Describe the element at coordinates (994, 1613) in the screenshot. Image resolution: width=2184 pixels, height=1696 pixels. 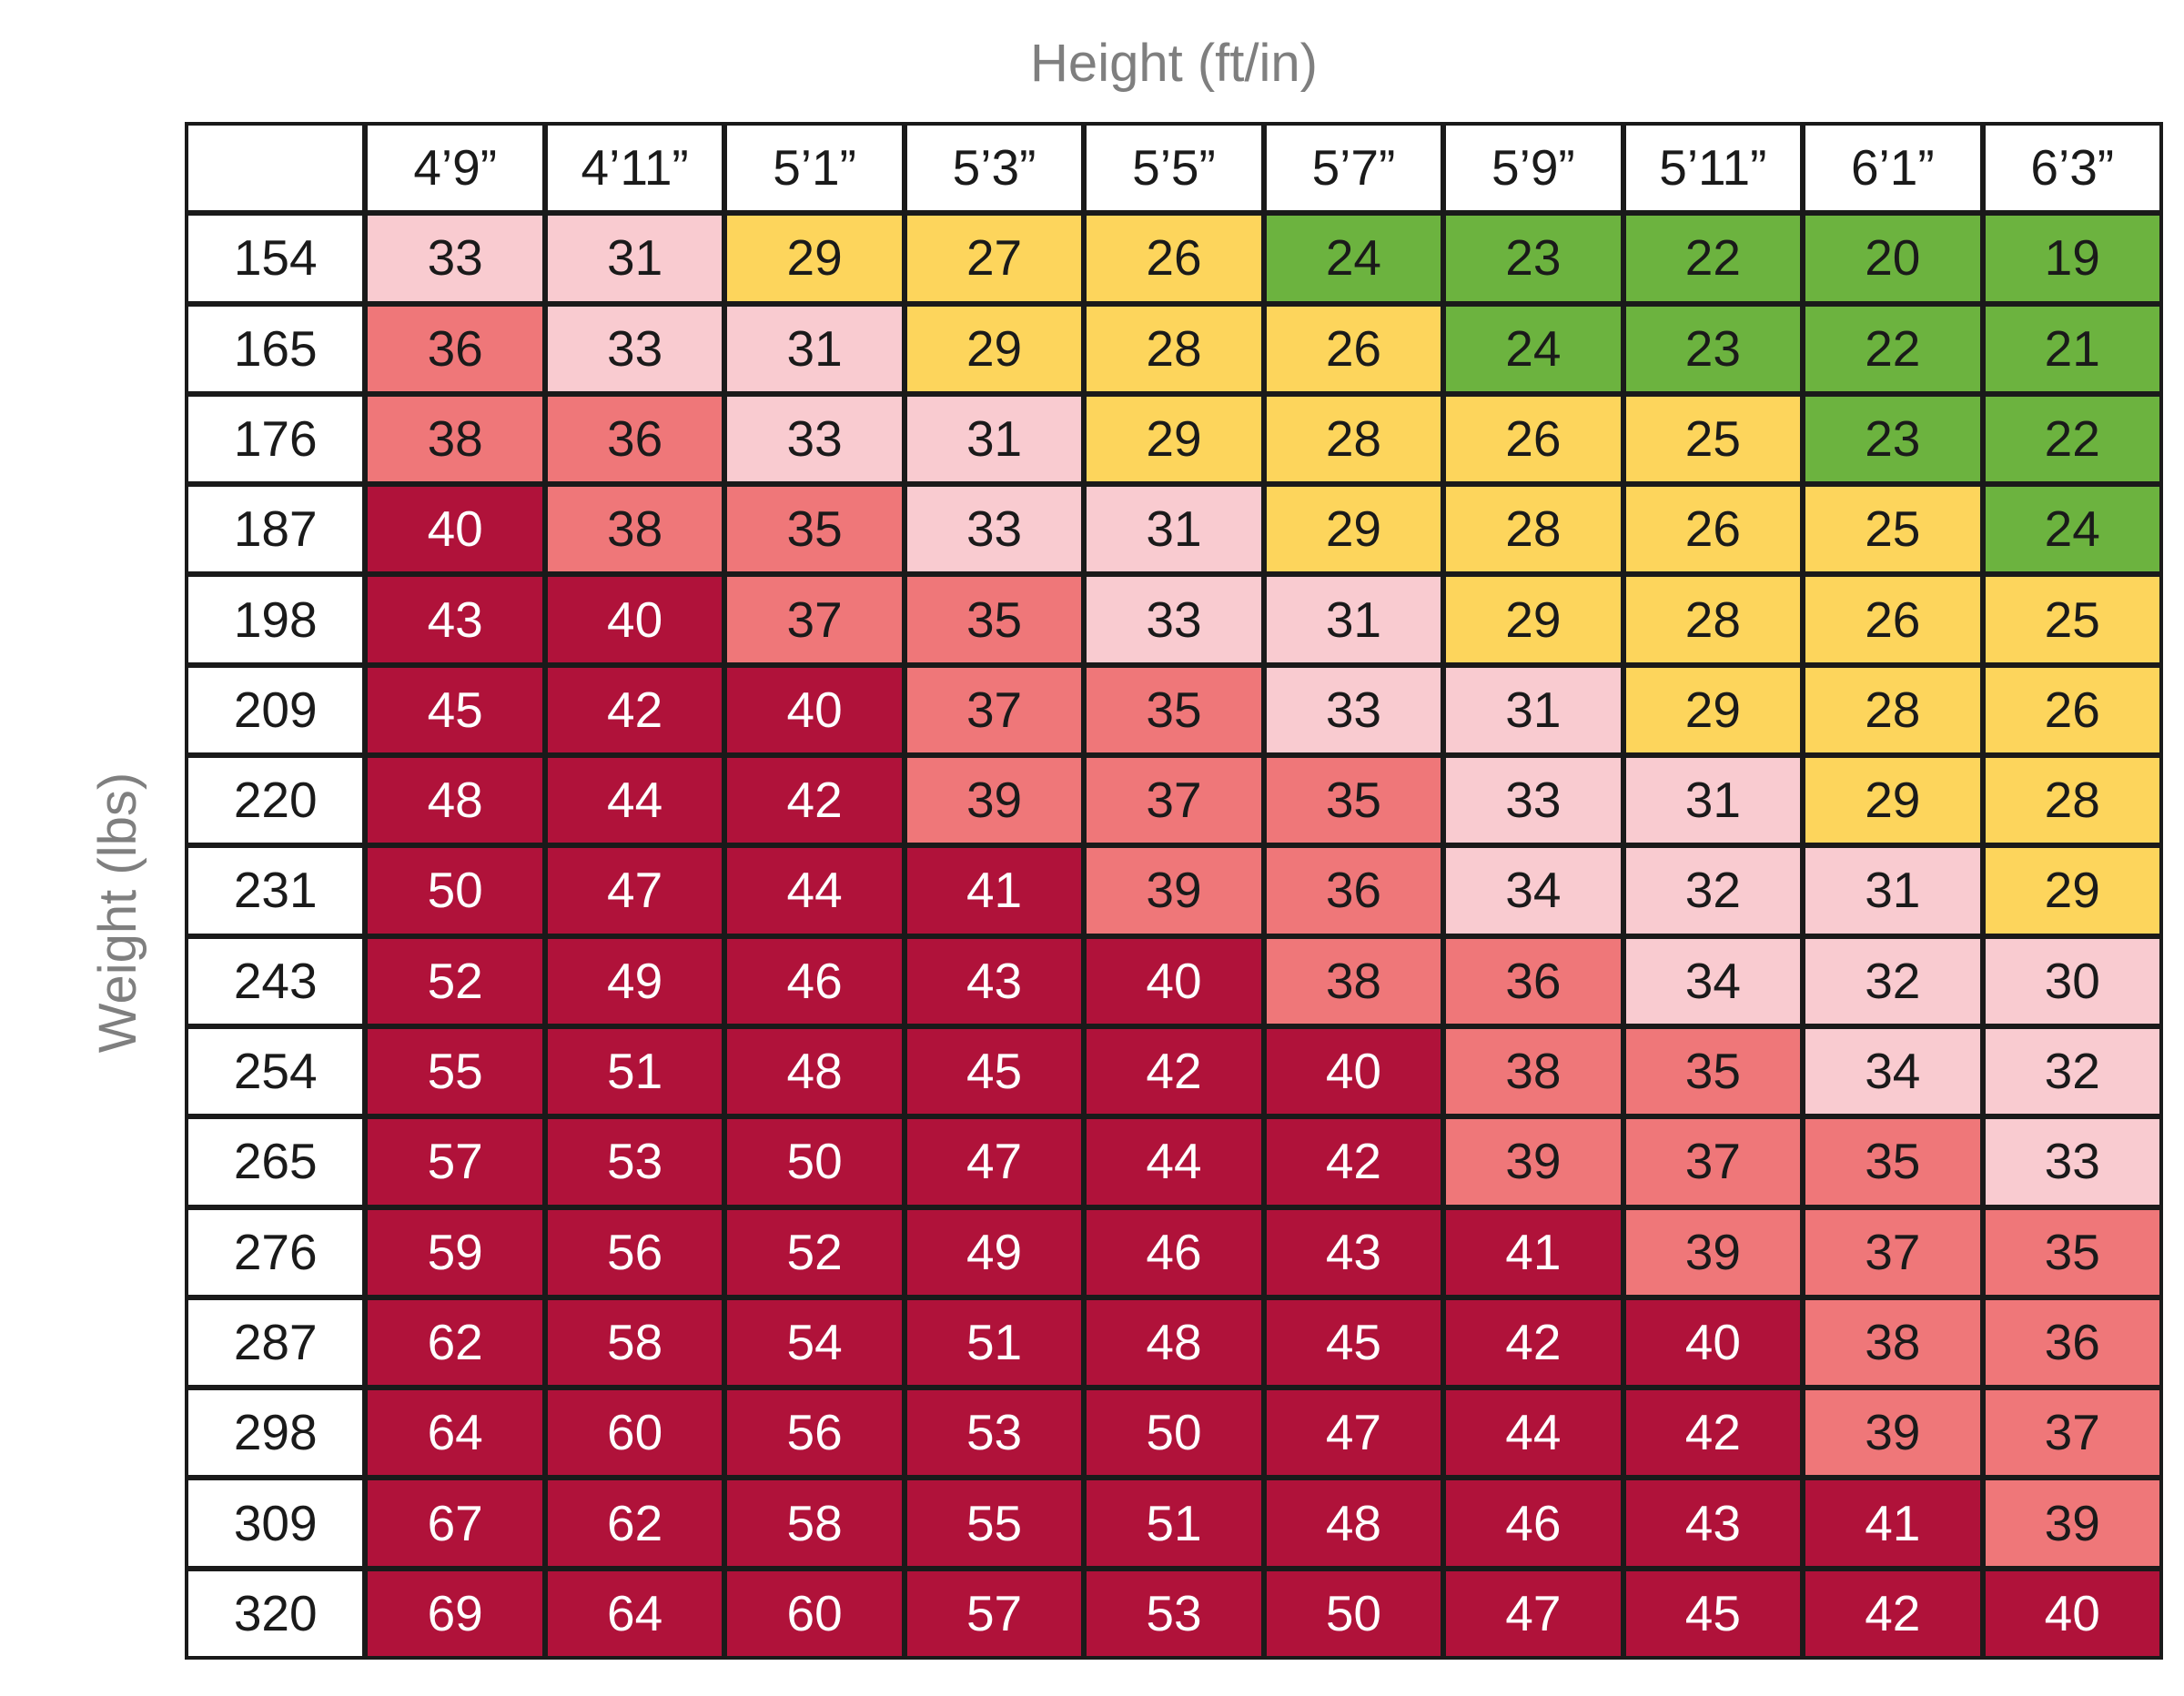
I see `bmi-value-cell: 57` at that location.